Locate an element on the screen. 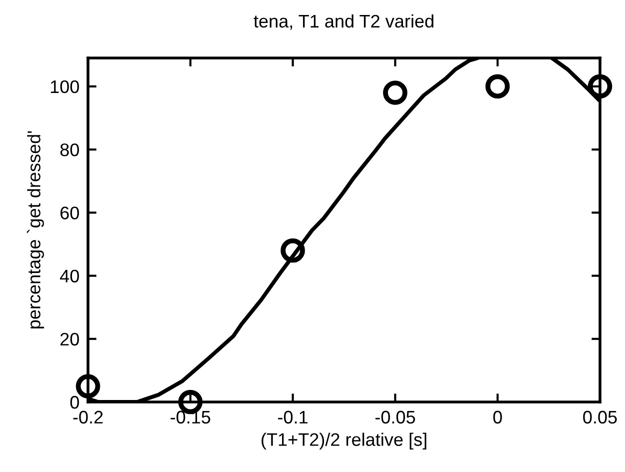 This screenshot has width=625, height=472. x-tick-label: -0.15 is located at coordinates (190, 417).